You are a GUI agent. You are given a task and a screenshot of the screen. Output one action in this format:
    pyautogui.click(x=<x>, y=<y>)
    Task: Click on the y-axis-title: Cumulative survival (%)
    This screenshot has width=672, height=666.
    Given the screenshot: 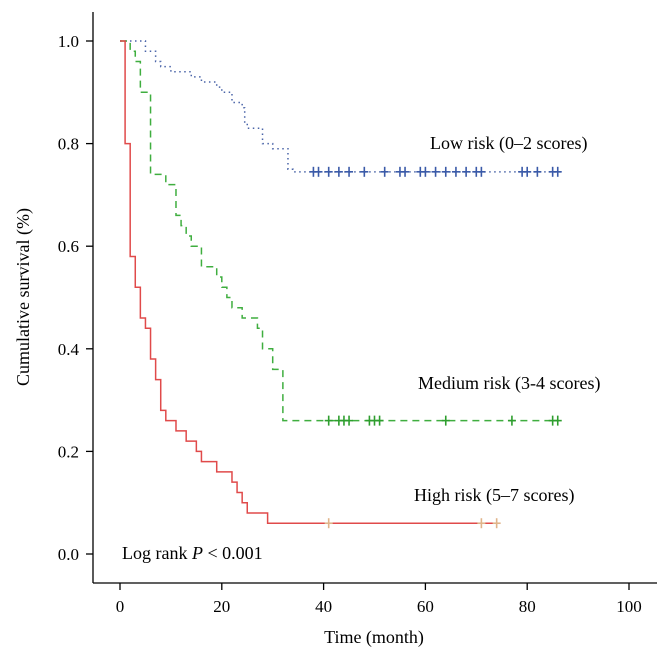 What is the action you would take?
    pyautogui.click(x=23, y=297)
    